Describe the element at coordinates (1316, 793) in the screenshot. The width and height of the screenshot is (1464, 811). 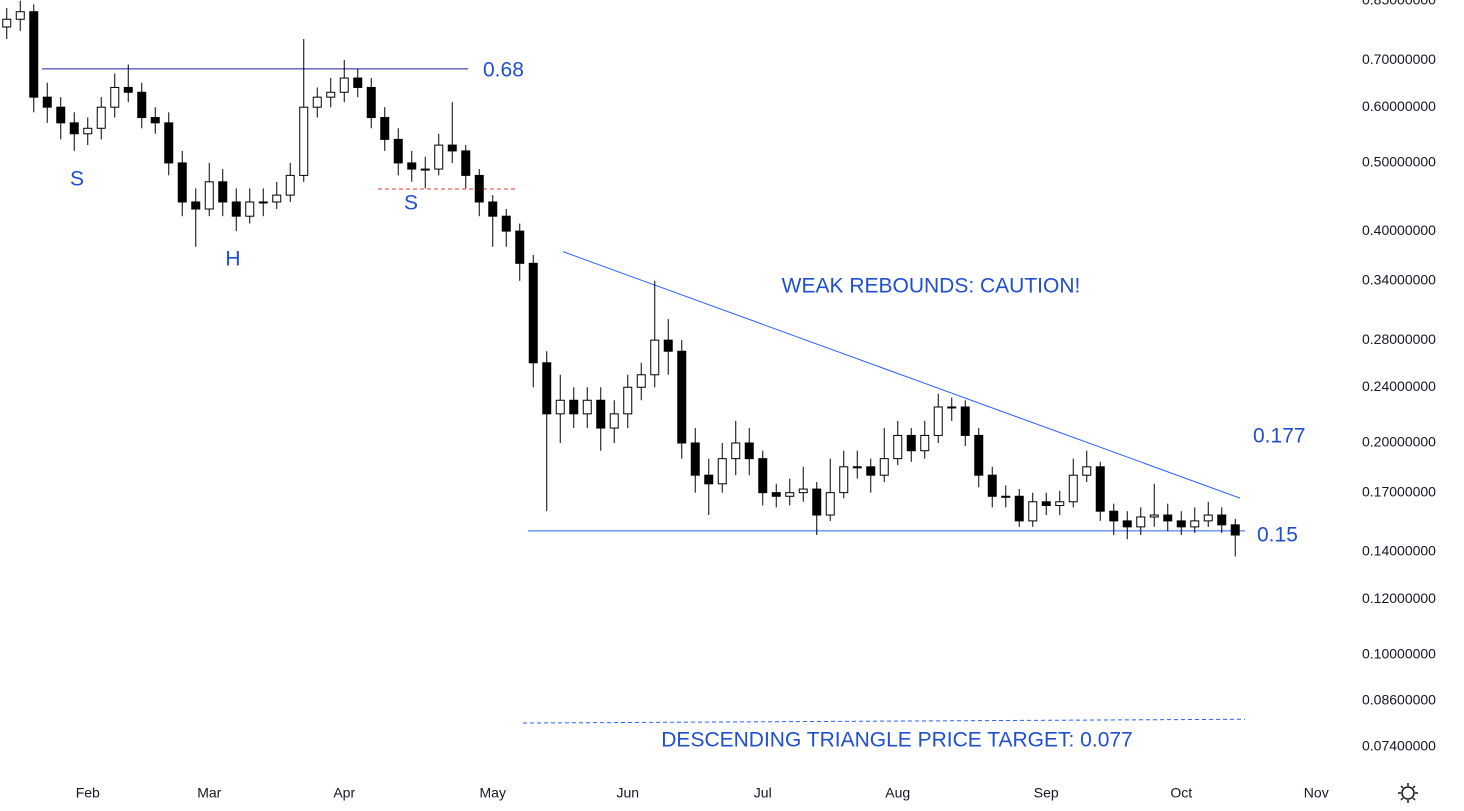
I see `x-tick-label: Nov` at that location.